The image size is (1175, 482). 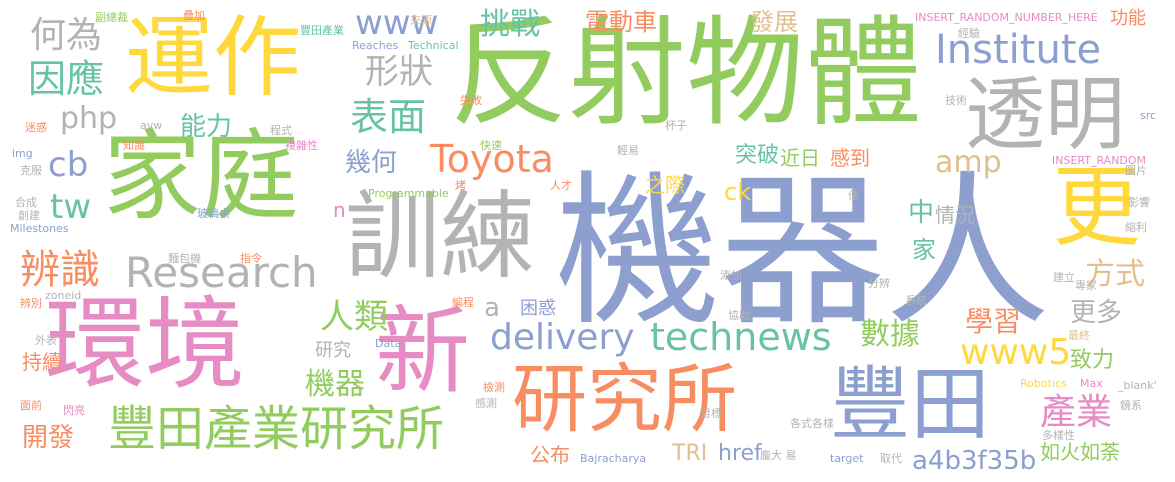 What do you see at coordinates (184, 258) in the screenshot?
I see `word-mianbao: 麵包機` at bounding box center [184, 258].